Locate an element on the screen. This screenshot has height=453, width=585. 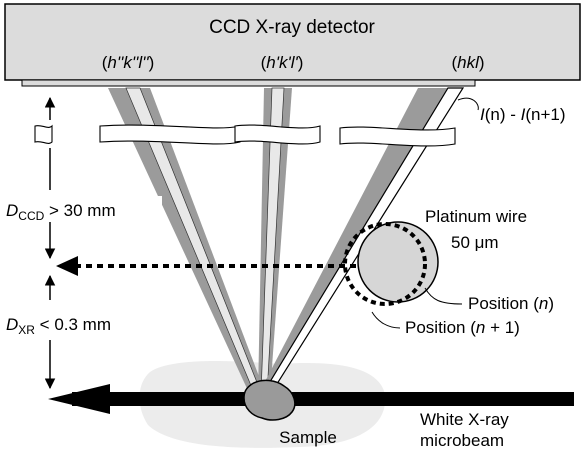
dxr-label: DXR < 0.3 mm is located at coordinates (58, 326).